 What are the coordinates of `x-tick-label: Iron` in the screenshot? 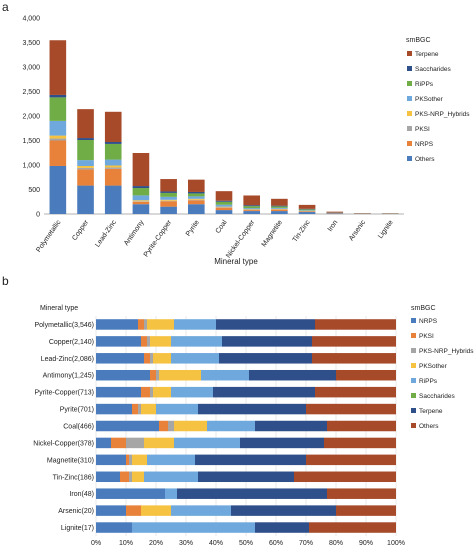 It's located at (333, 226).